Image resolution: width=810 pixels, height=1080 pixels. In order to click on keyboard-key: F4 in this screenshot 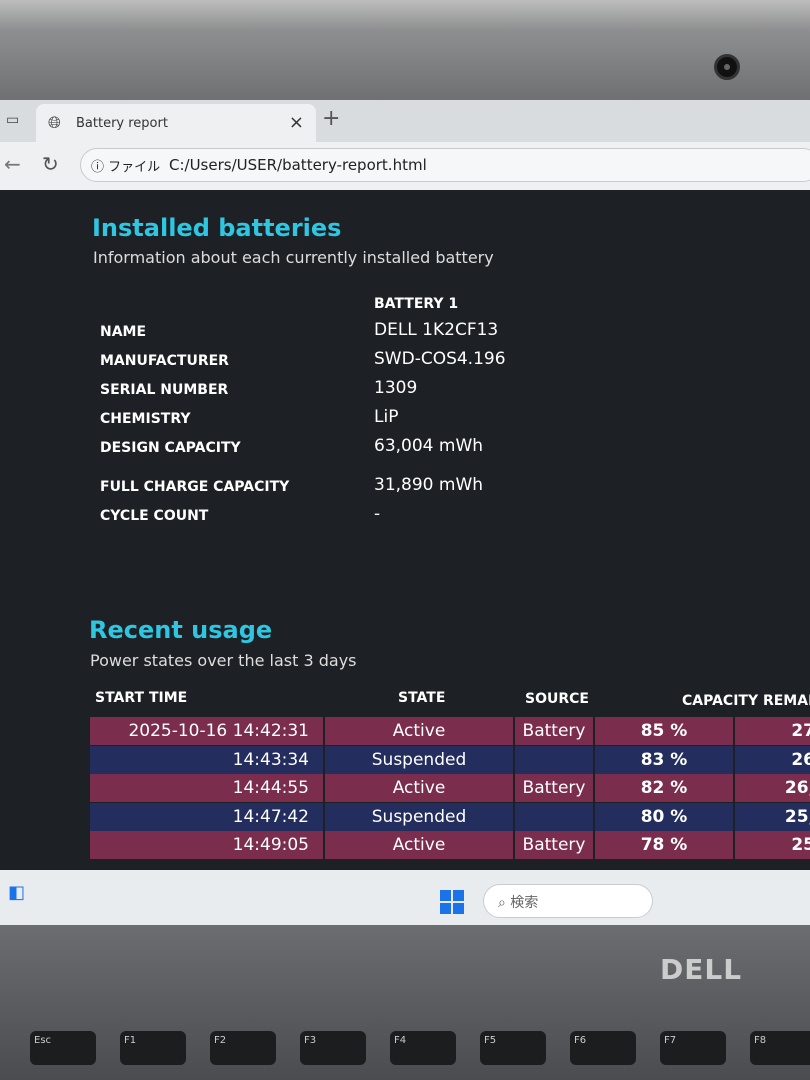, I will do `click(423, 1048)`.